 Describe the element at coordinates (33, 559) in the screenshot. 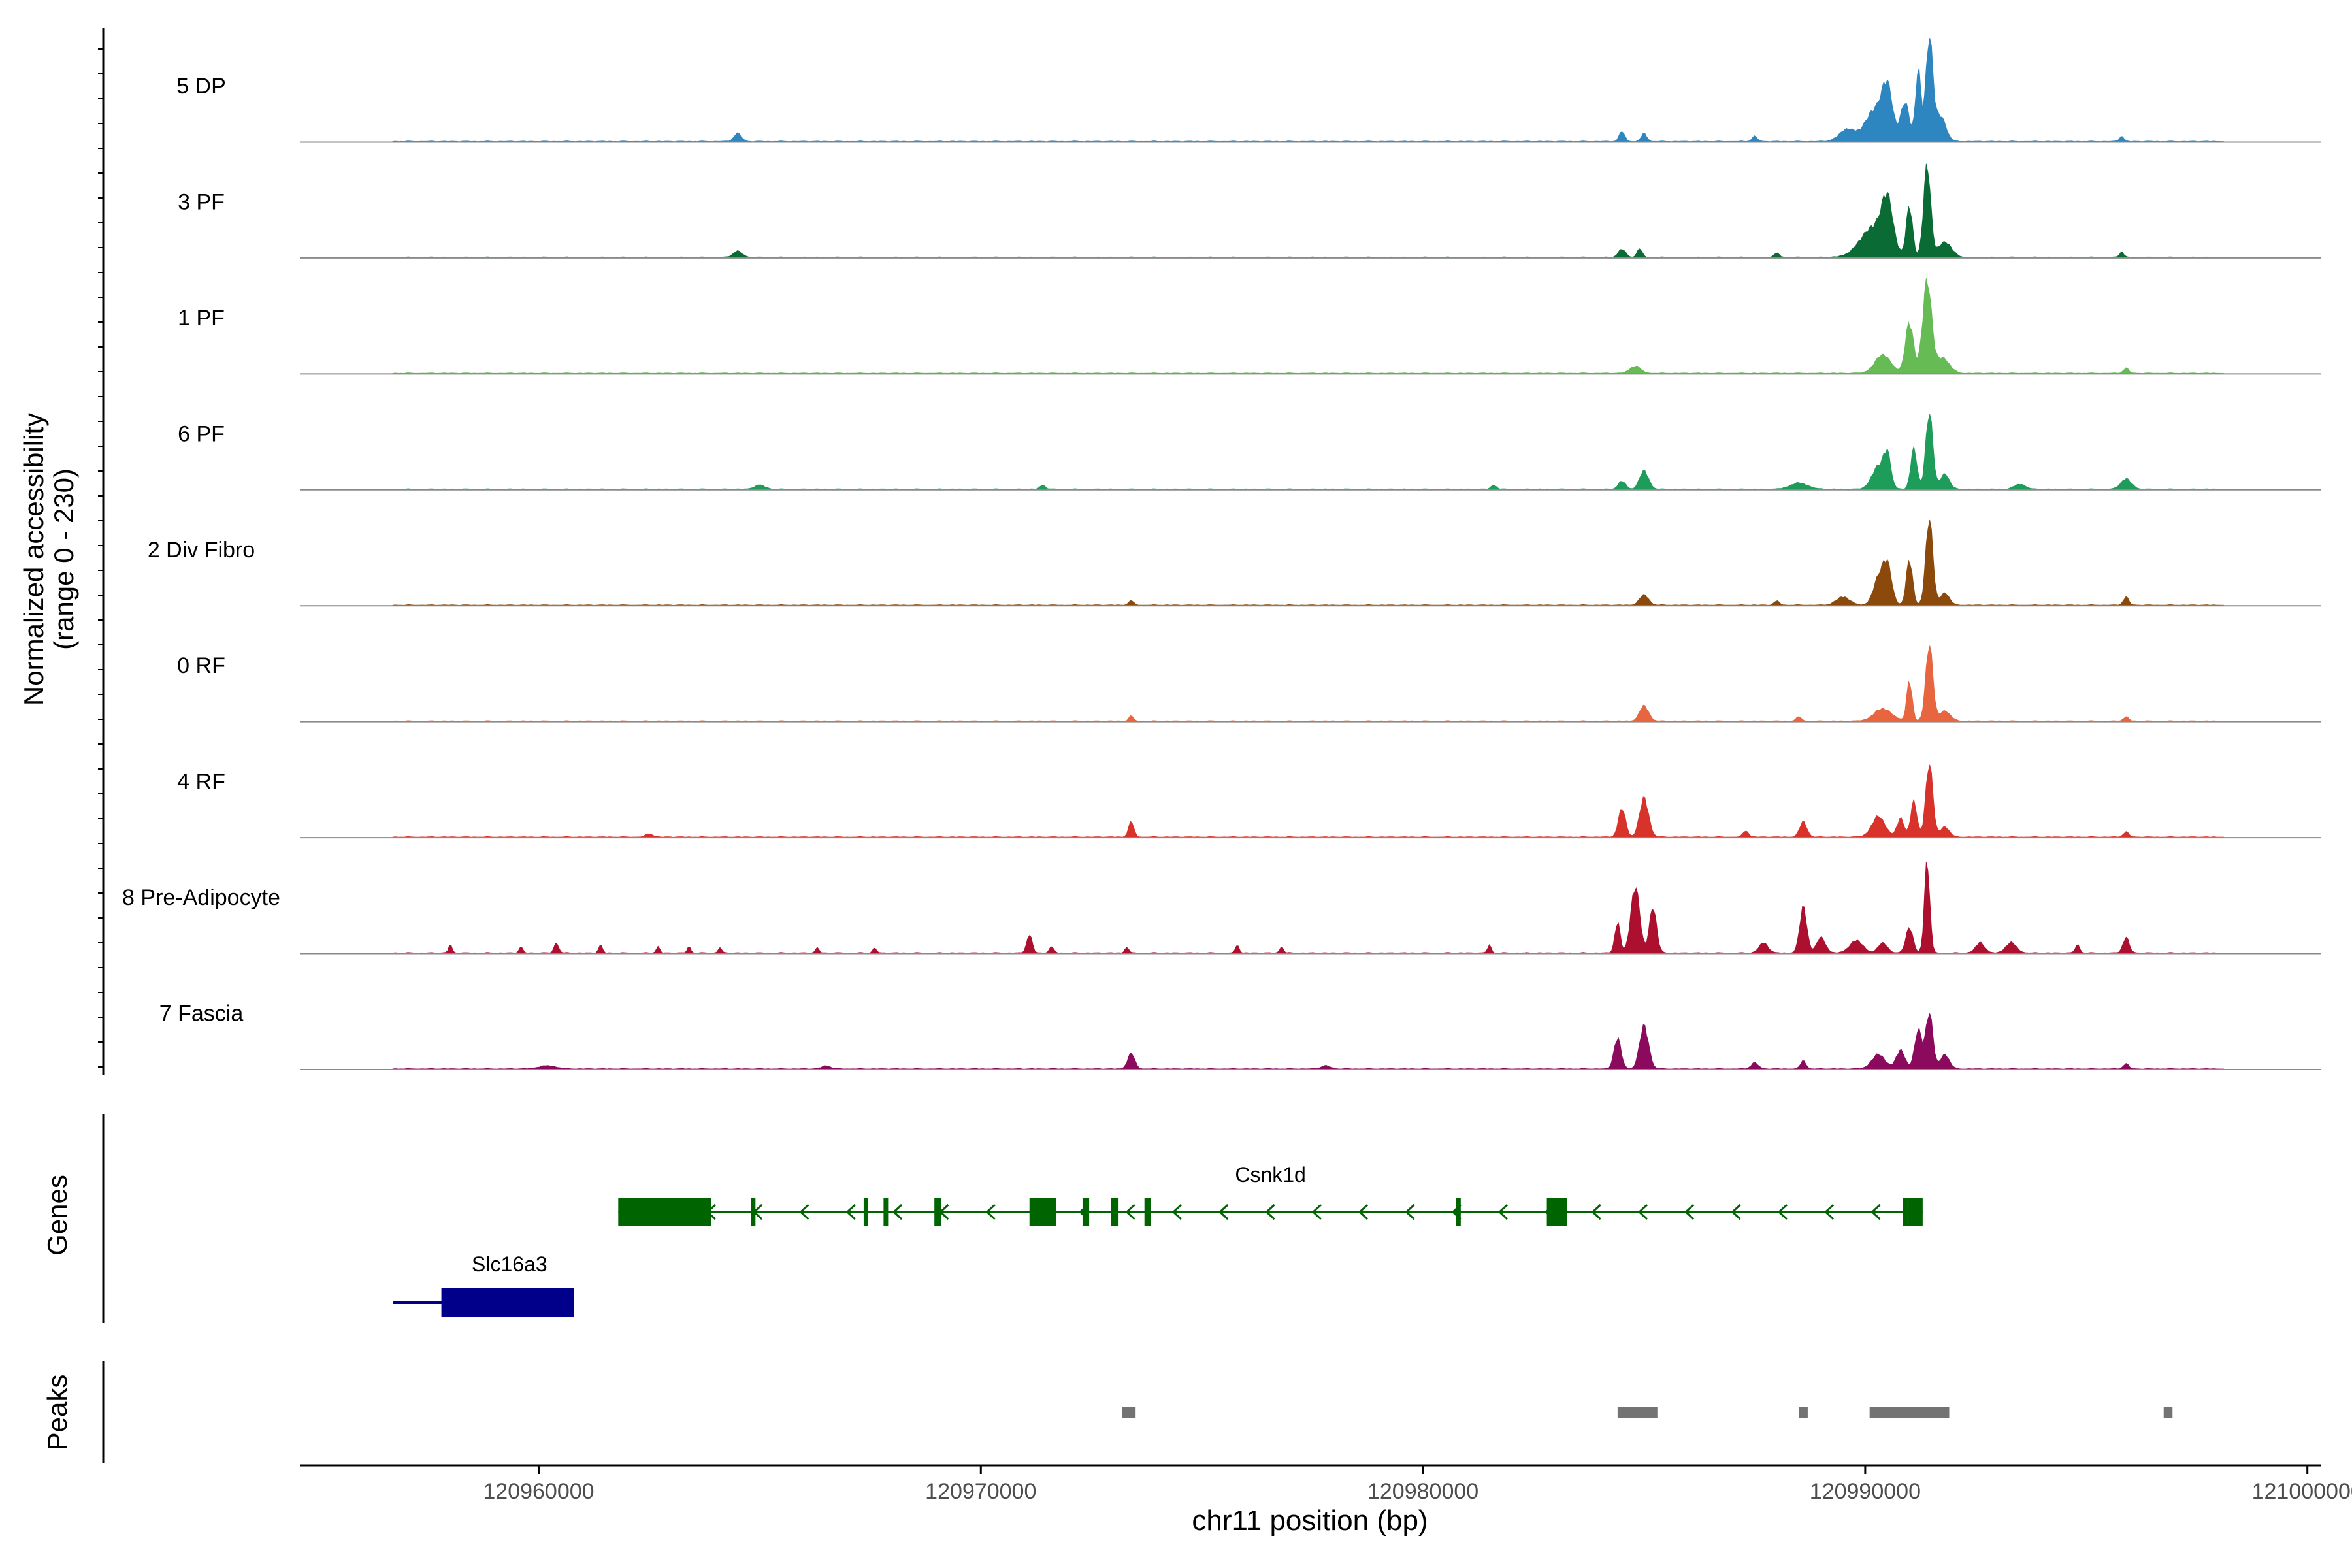

I see `y-axis-title: Normalized accessibility` at that location.